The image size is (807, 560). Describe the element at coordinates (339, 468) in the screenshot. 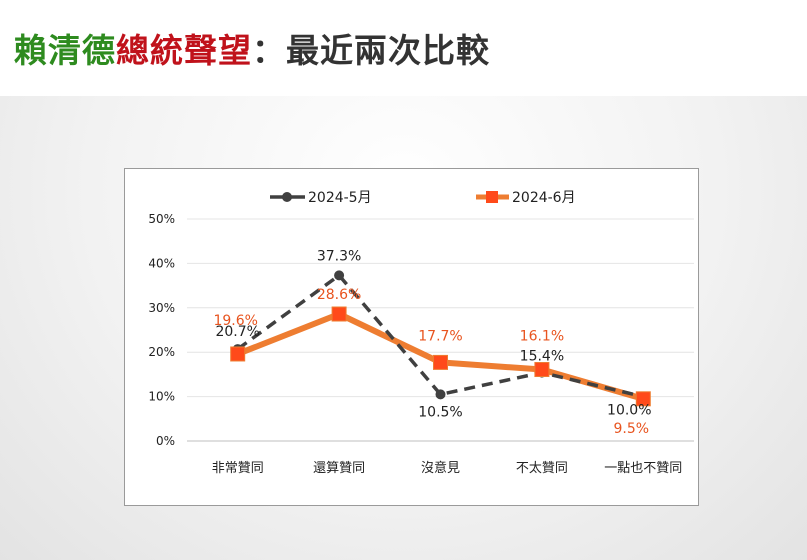

I see `x-tick-label: 還算贊同` at that location.